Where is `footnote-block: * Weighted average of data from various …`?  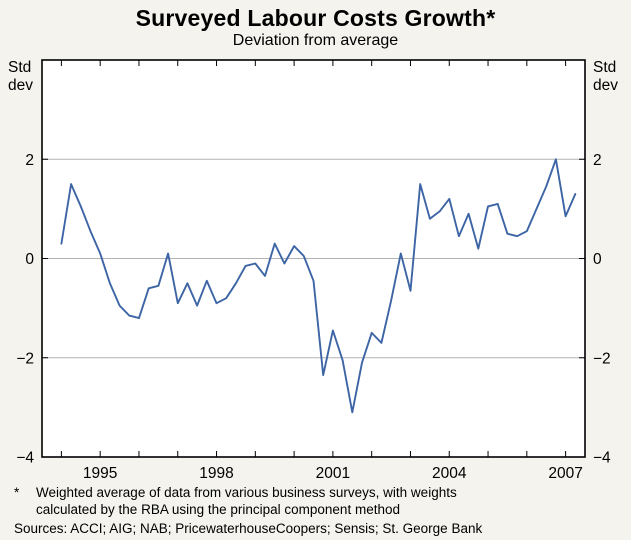
footnote-block: * Weighted average of data from various … is located at coordinates (316, 510).